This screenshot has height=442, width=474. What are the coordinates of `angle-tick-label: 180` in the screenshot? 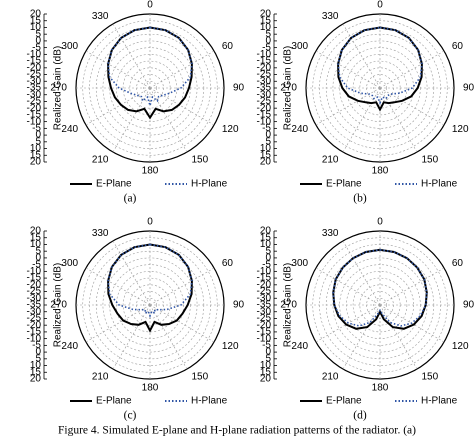 It's located at (150, 171).